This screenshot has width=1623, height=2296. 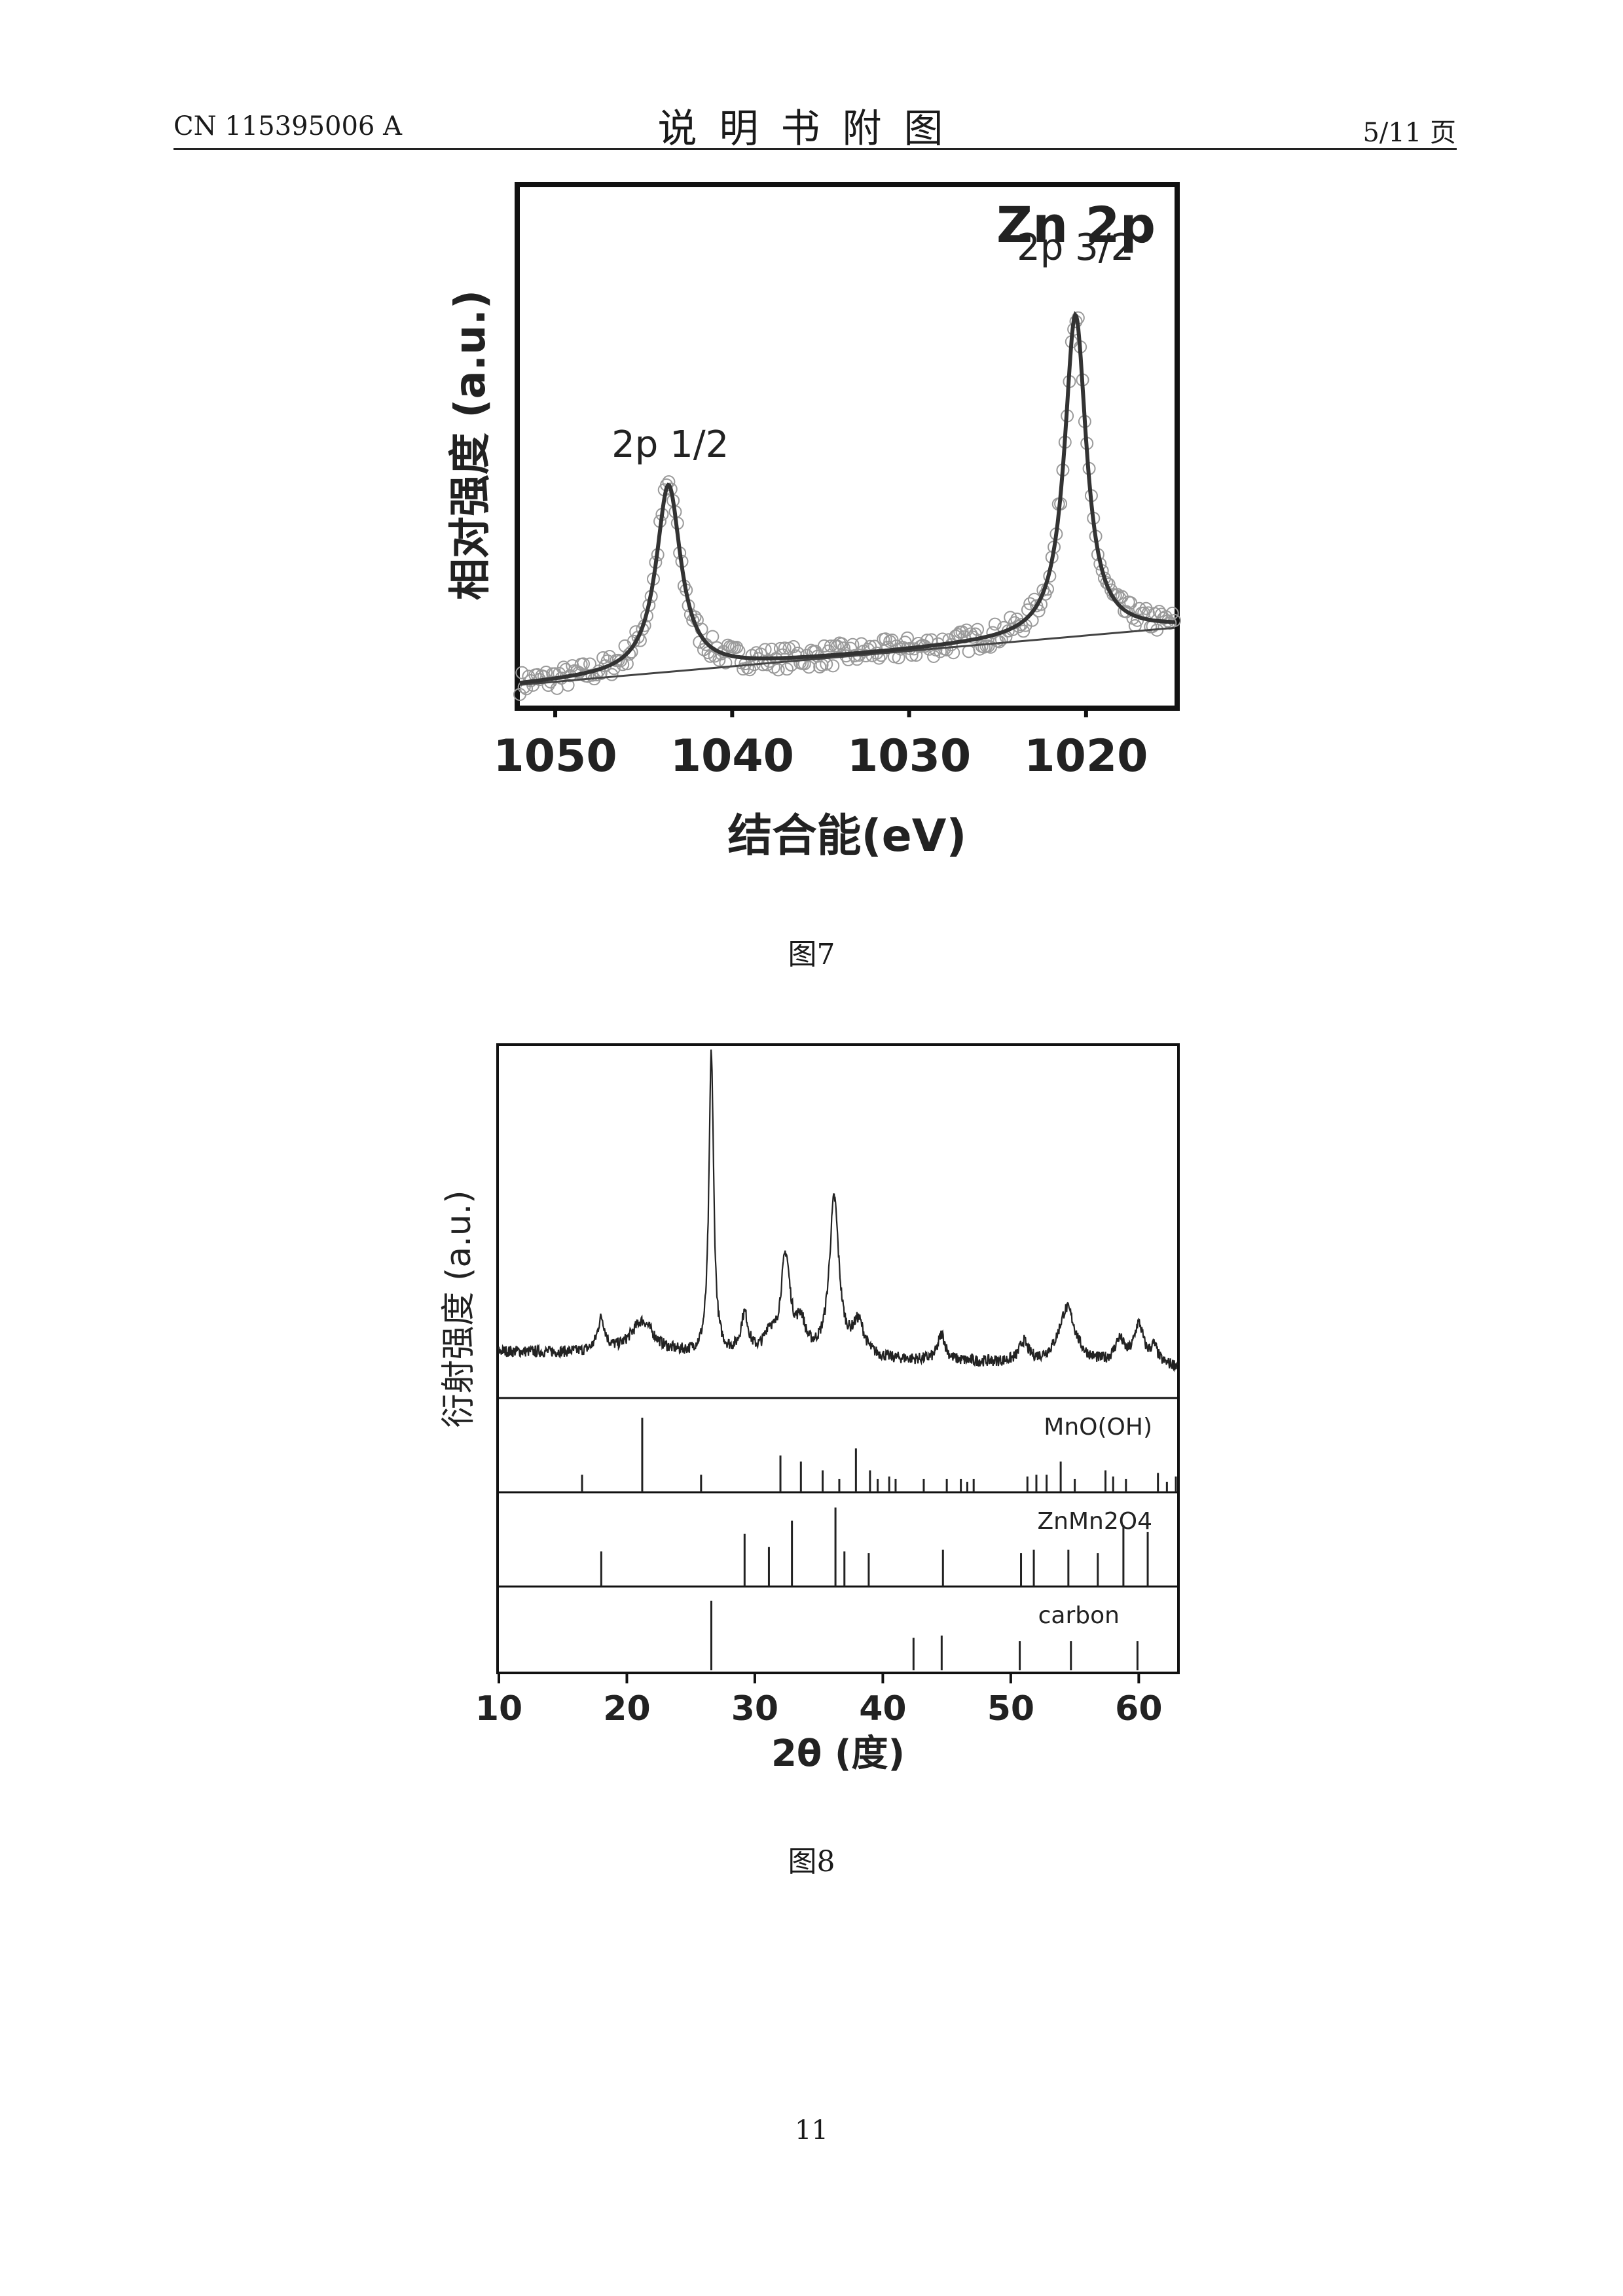 I want to click on ref-label-mnooh: MnO(OH), so click(x=1098, y=1427).